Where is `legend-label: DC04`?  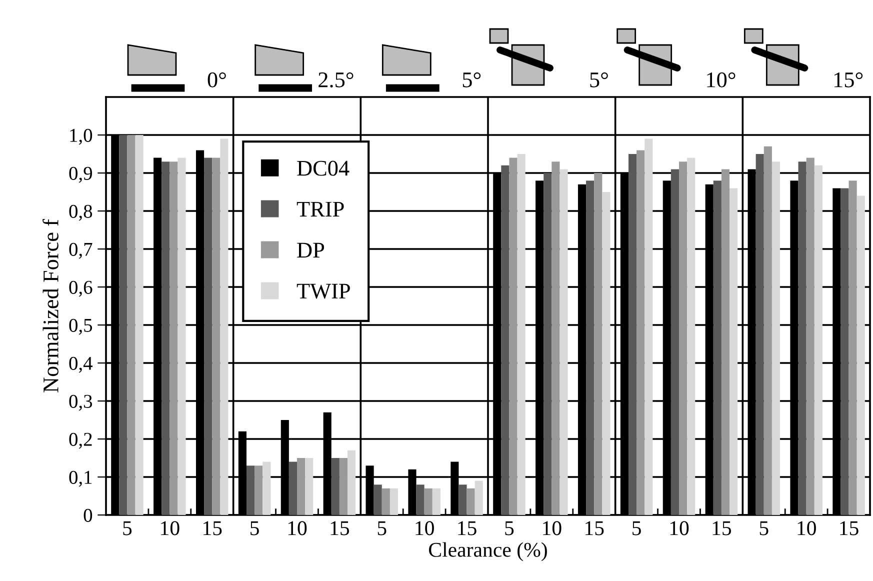 legend-label: DC04 is located at coordinates (323, 168).